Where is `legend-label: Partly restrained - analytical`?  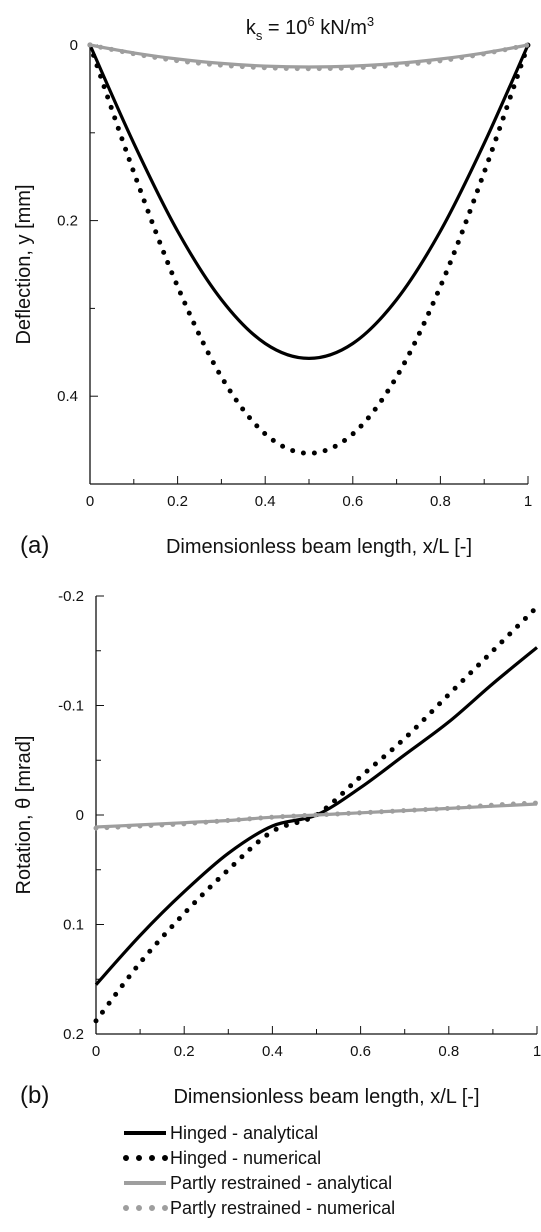
legend-label: Partly restrained - analytical is located at coordinates (281, 1183).